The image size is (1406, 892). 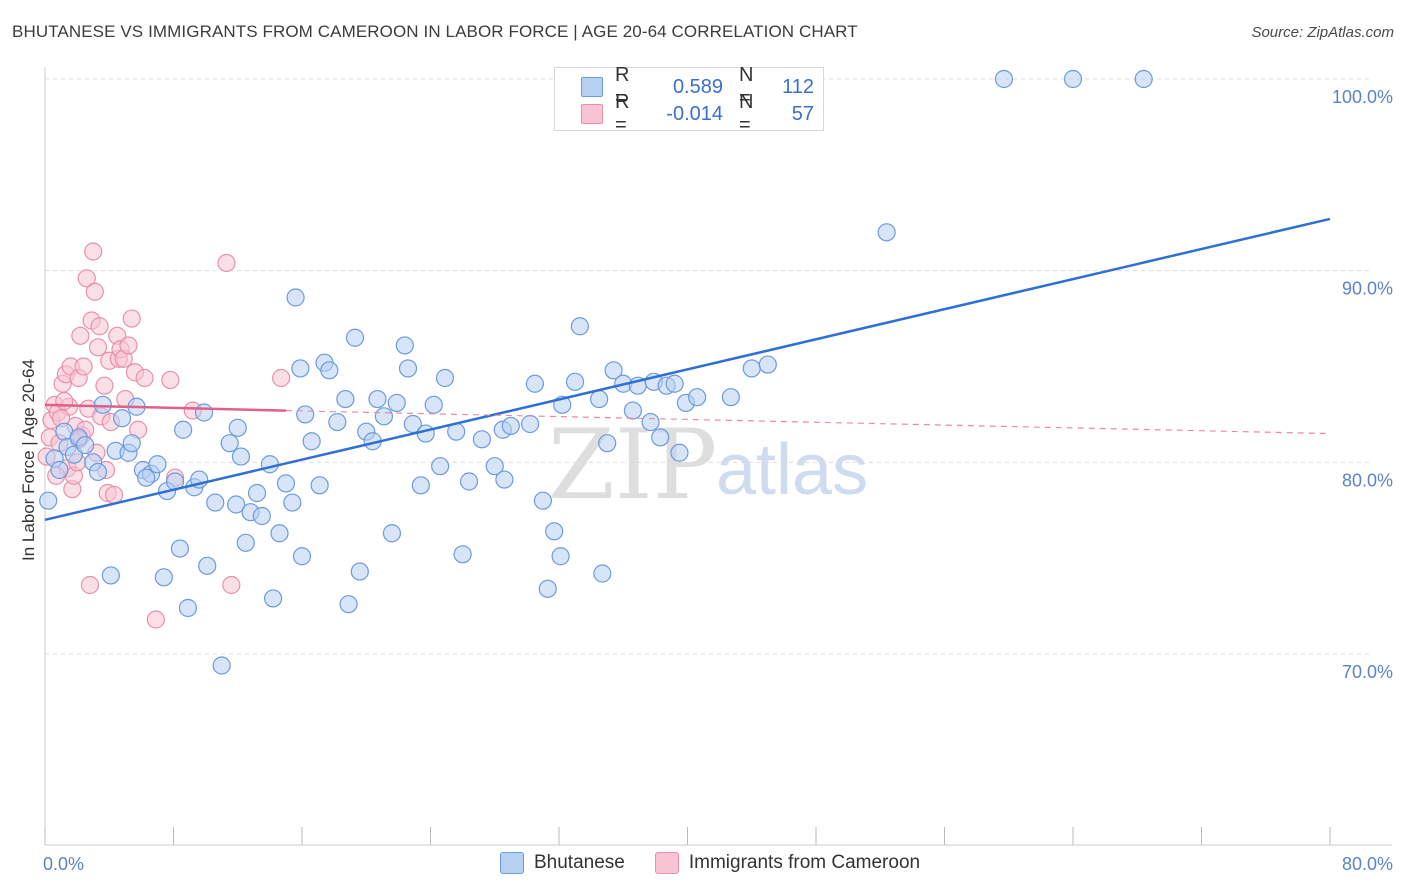 I want to click on legend-swatch-bhutanese, so click(x=592, y=87).